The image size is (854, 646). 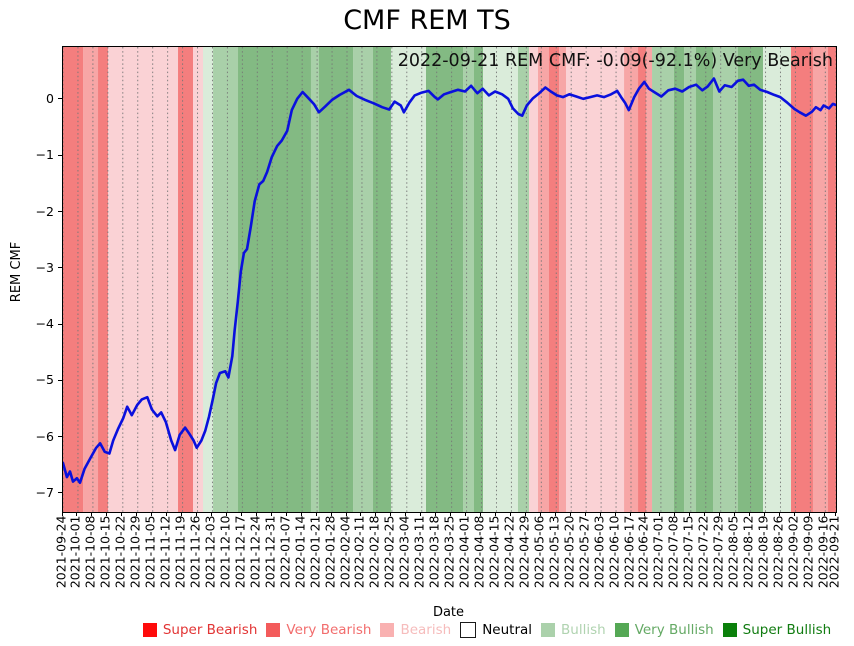 What do you see at coordinates (583, 630) in the screenshot?
I see `legend-label: Bullish` at bounding box center [583, 630].